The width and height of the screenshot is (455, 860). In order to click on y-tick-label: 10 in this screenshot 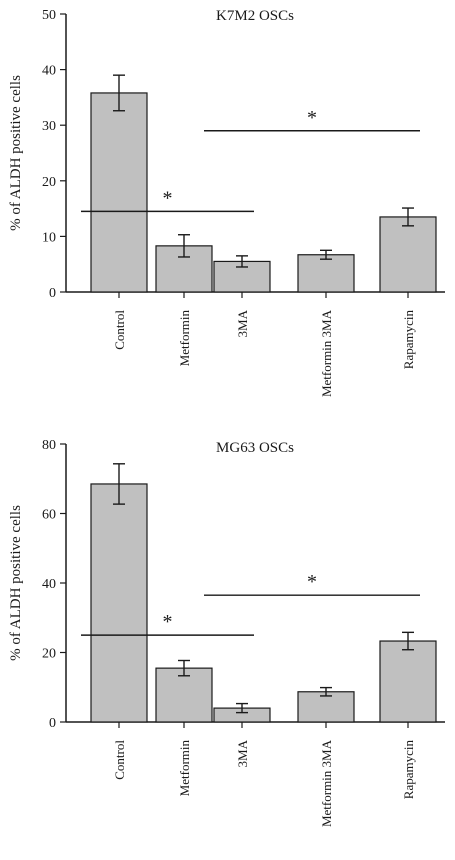, I will do `click(49, 237)`.